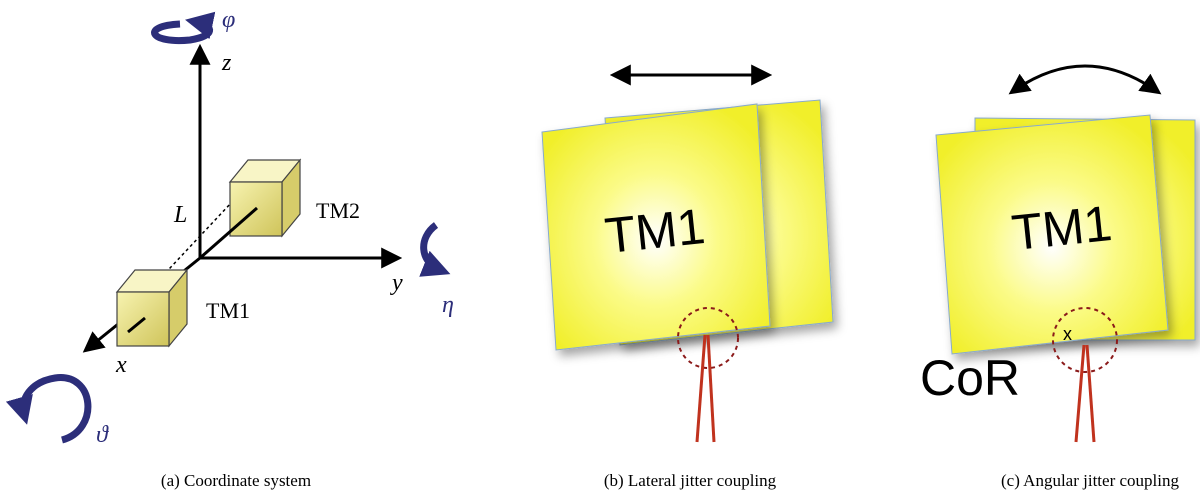  What do you see at coordinates (690, 480) in the screenshot?
I see `caption: (b) Lateral jitter coupling` at bounding box center [690, 480].